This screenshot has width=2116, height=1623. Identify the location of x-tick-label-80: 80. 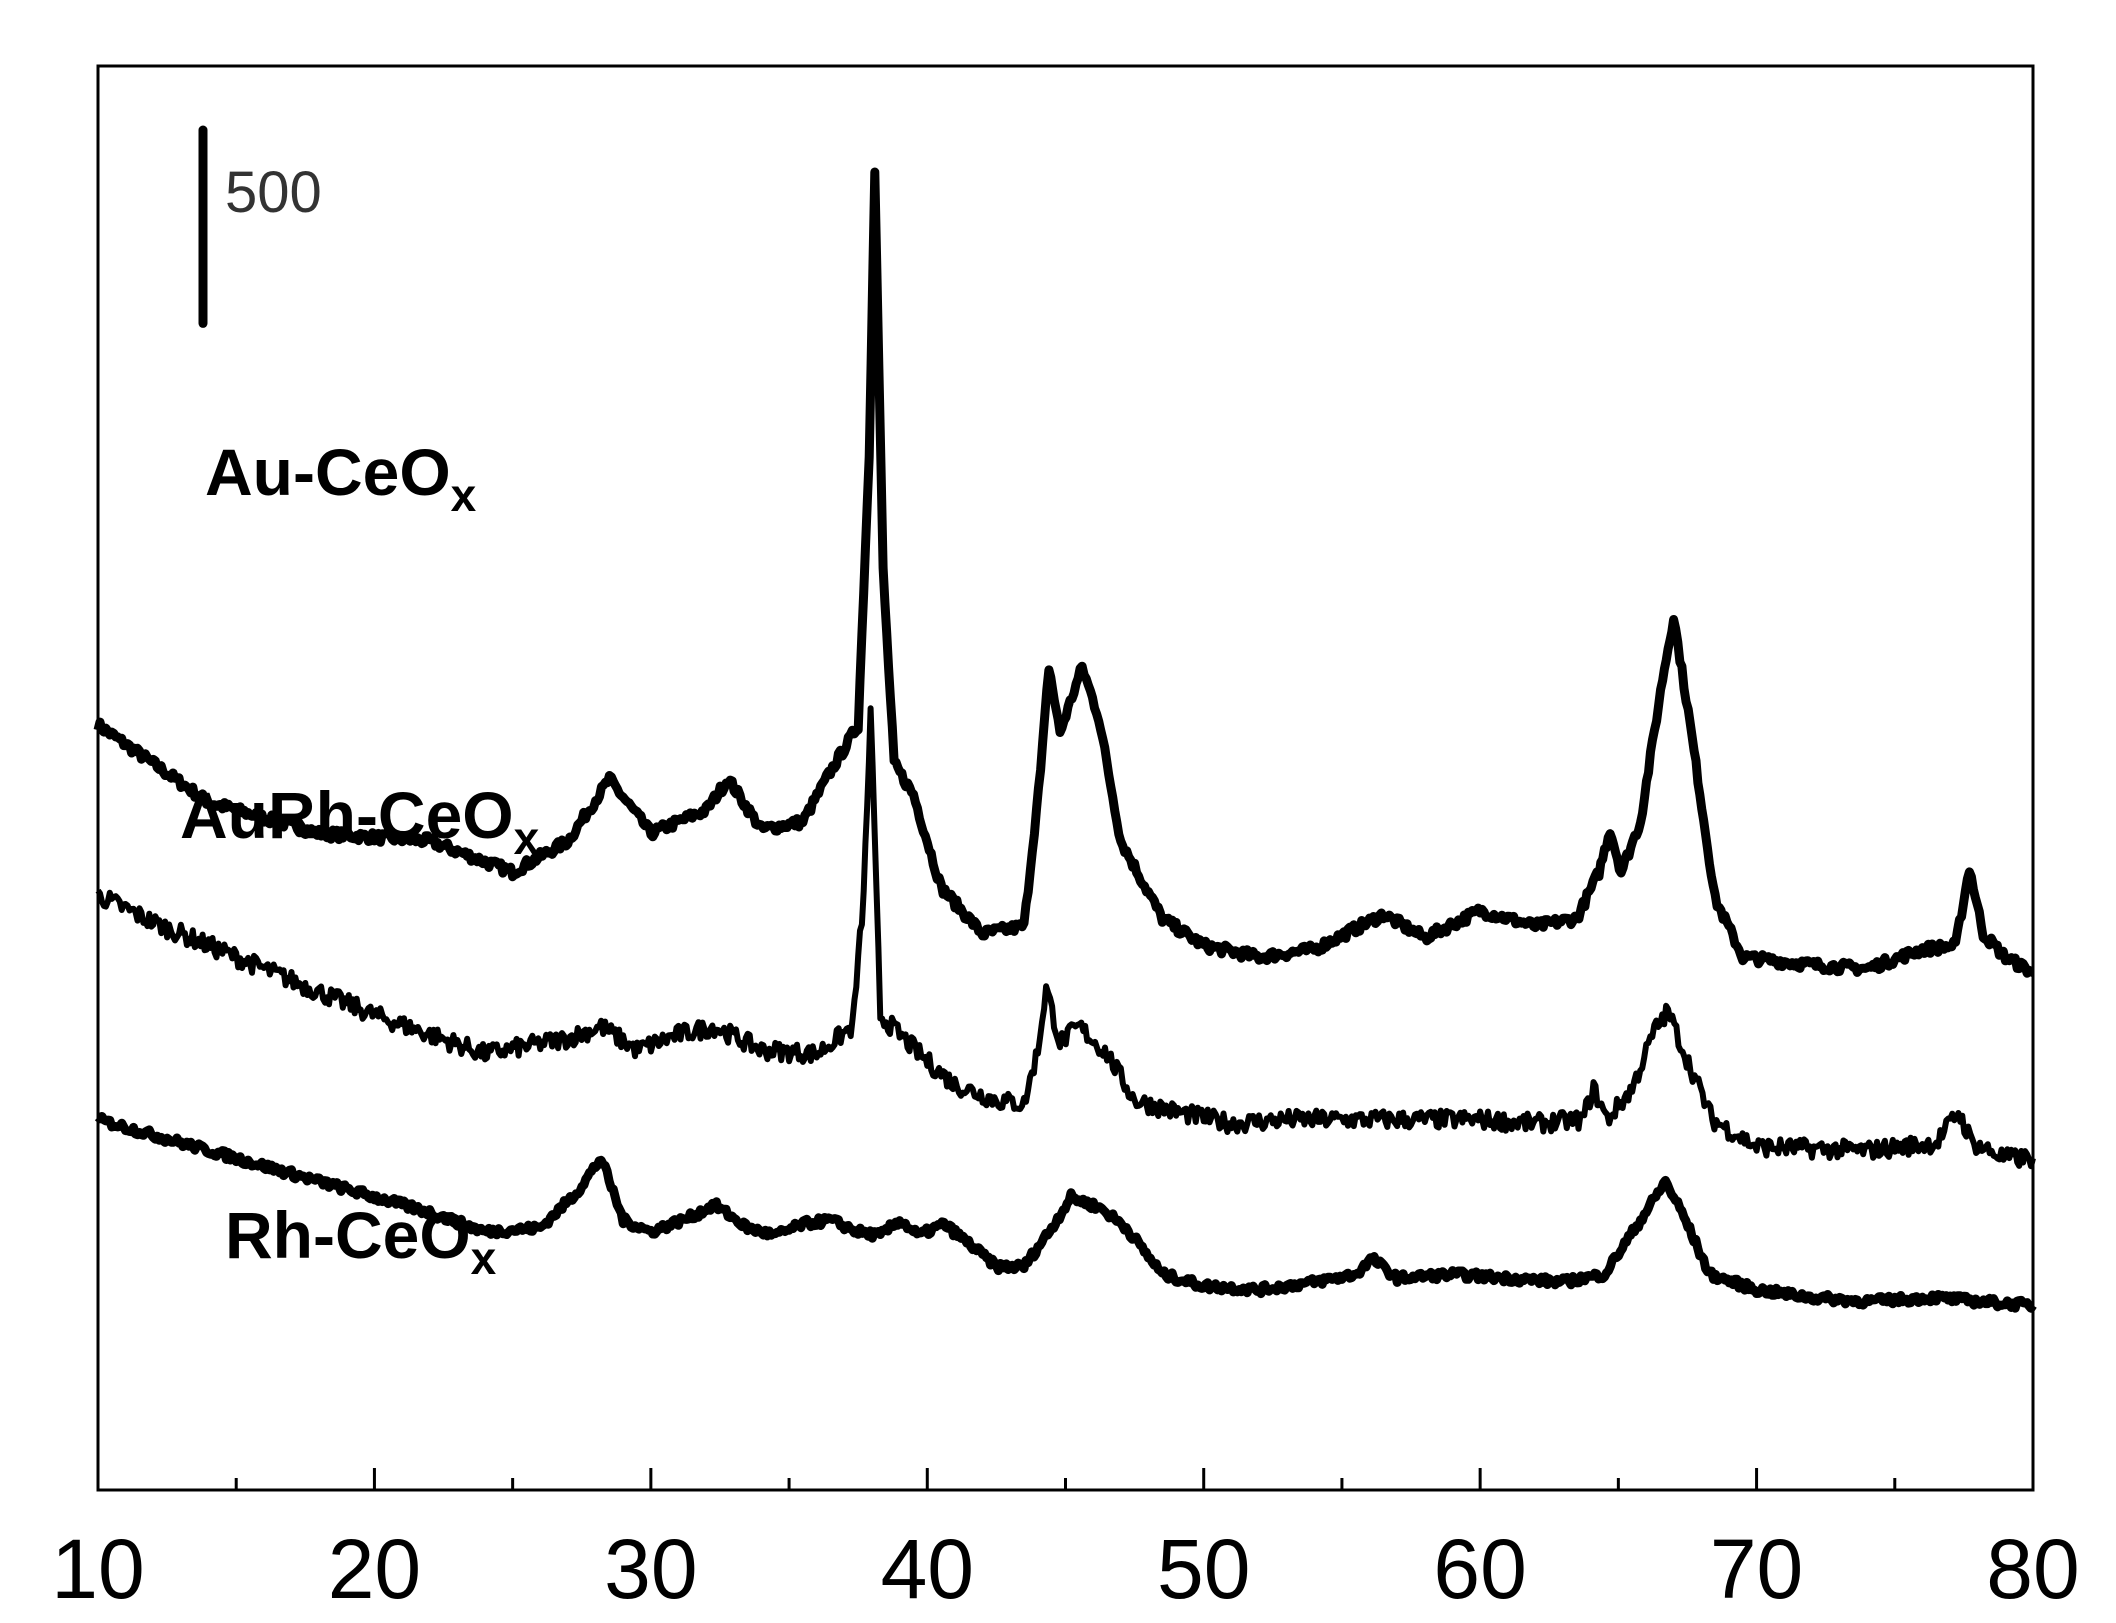
(2032, 1569).